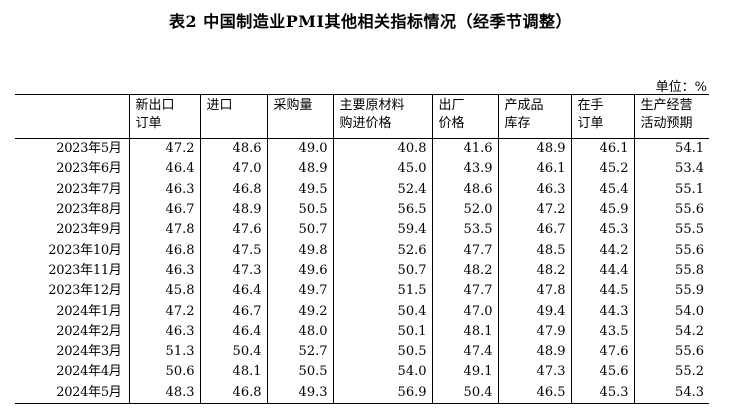 Image resolution: width=741 pixels, height=415 pixels. I want to click on table-row: 2024年2月 46.3 46.4 48.0 50.1 48.1 47.9 43.5 54.2, so click(362, 331).